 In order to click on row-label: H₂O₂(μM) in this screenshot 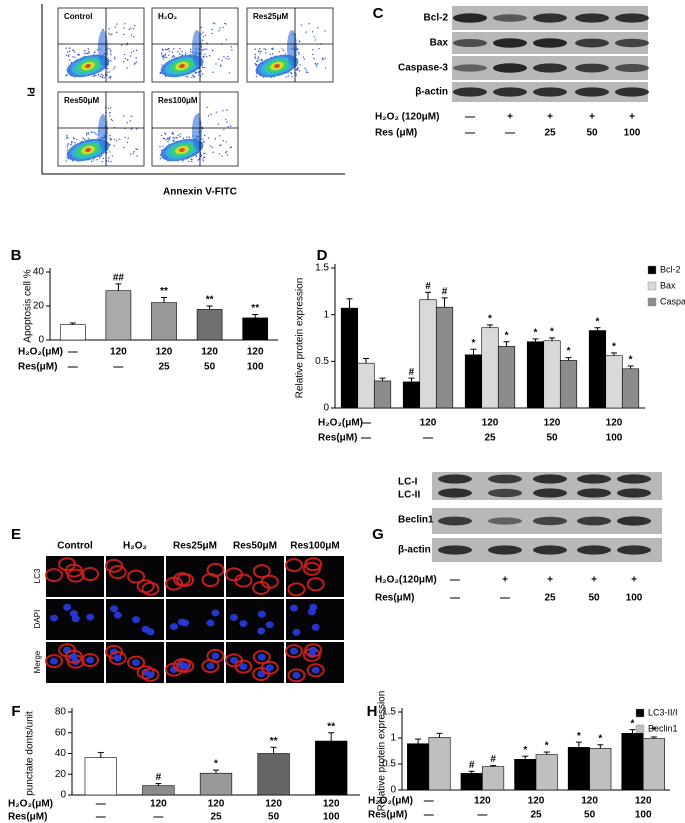, I will do `click(40, 352)`.